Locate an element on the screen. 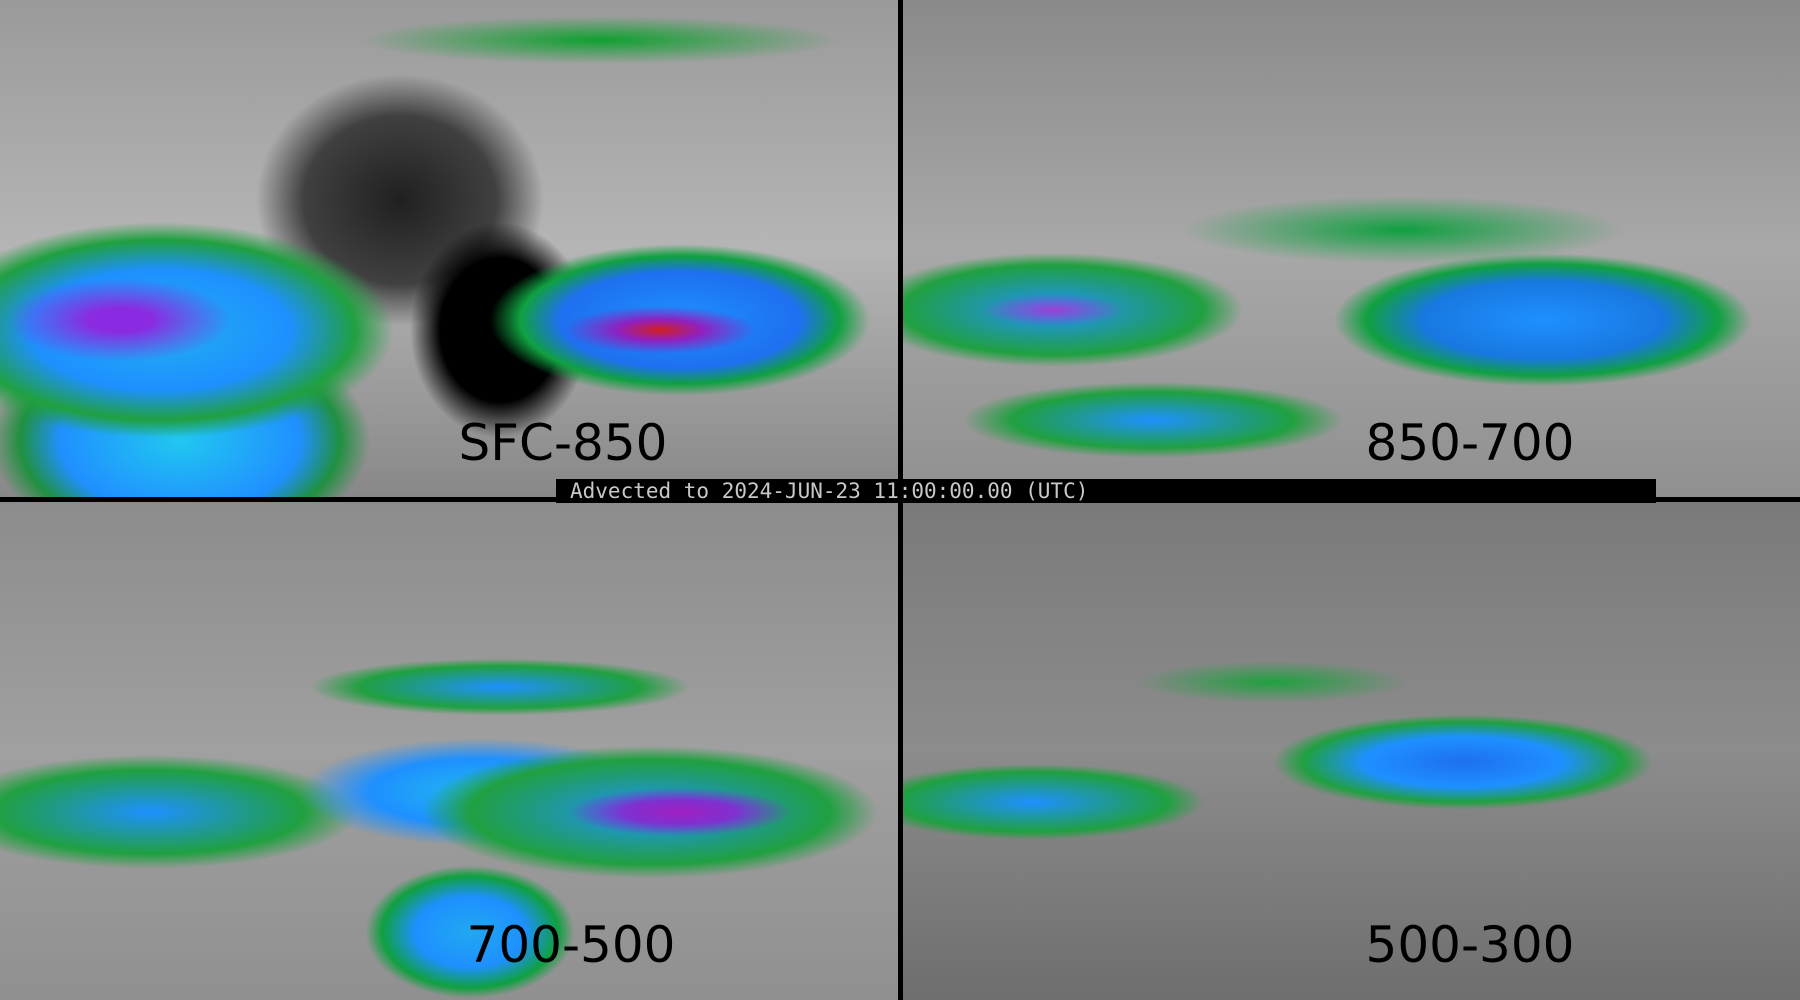 The image size is (1800, 1000). panel-layer-label: 850-700 is located at coordinates (1470, 443).